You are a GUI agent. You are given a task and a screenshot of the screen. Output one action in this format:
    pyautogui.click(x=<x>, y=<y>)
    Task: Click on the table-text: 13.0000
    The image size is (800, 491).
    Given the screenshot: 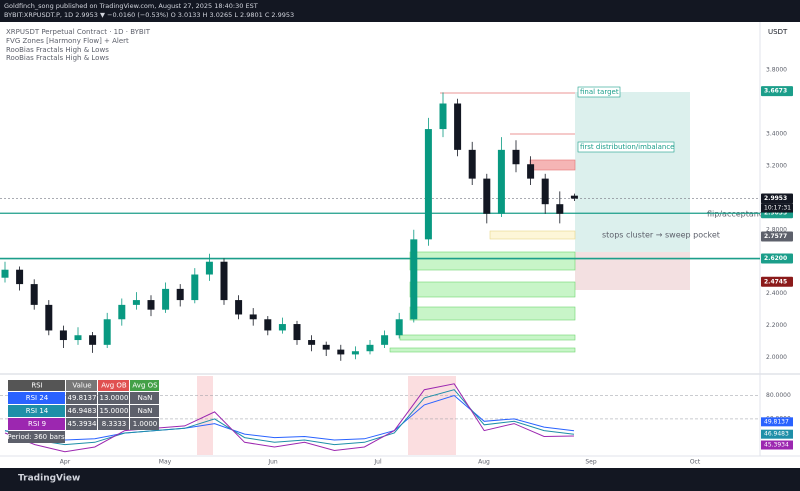 What is the action you would take?
    pyautogui.click(x=114, y=398)
    